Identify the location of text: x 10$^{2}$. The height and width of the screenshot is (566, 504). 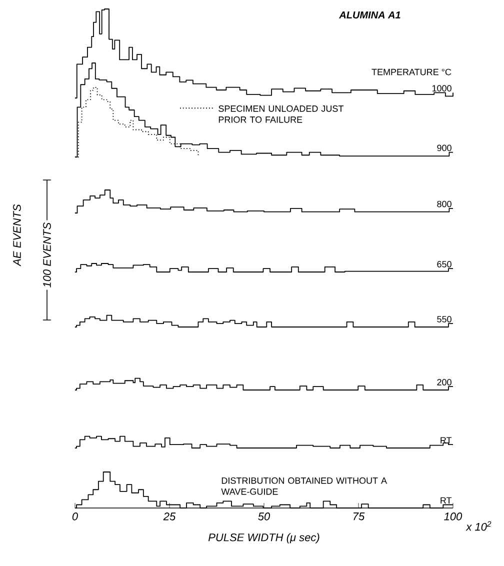
(479, 526).